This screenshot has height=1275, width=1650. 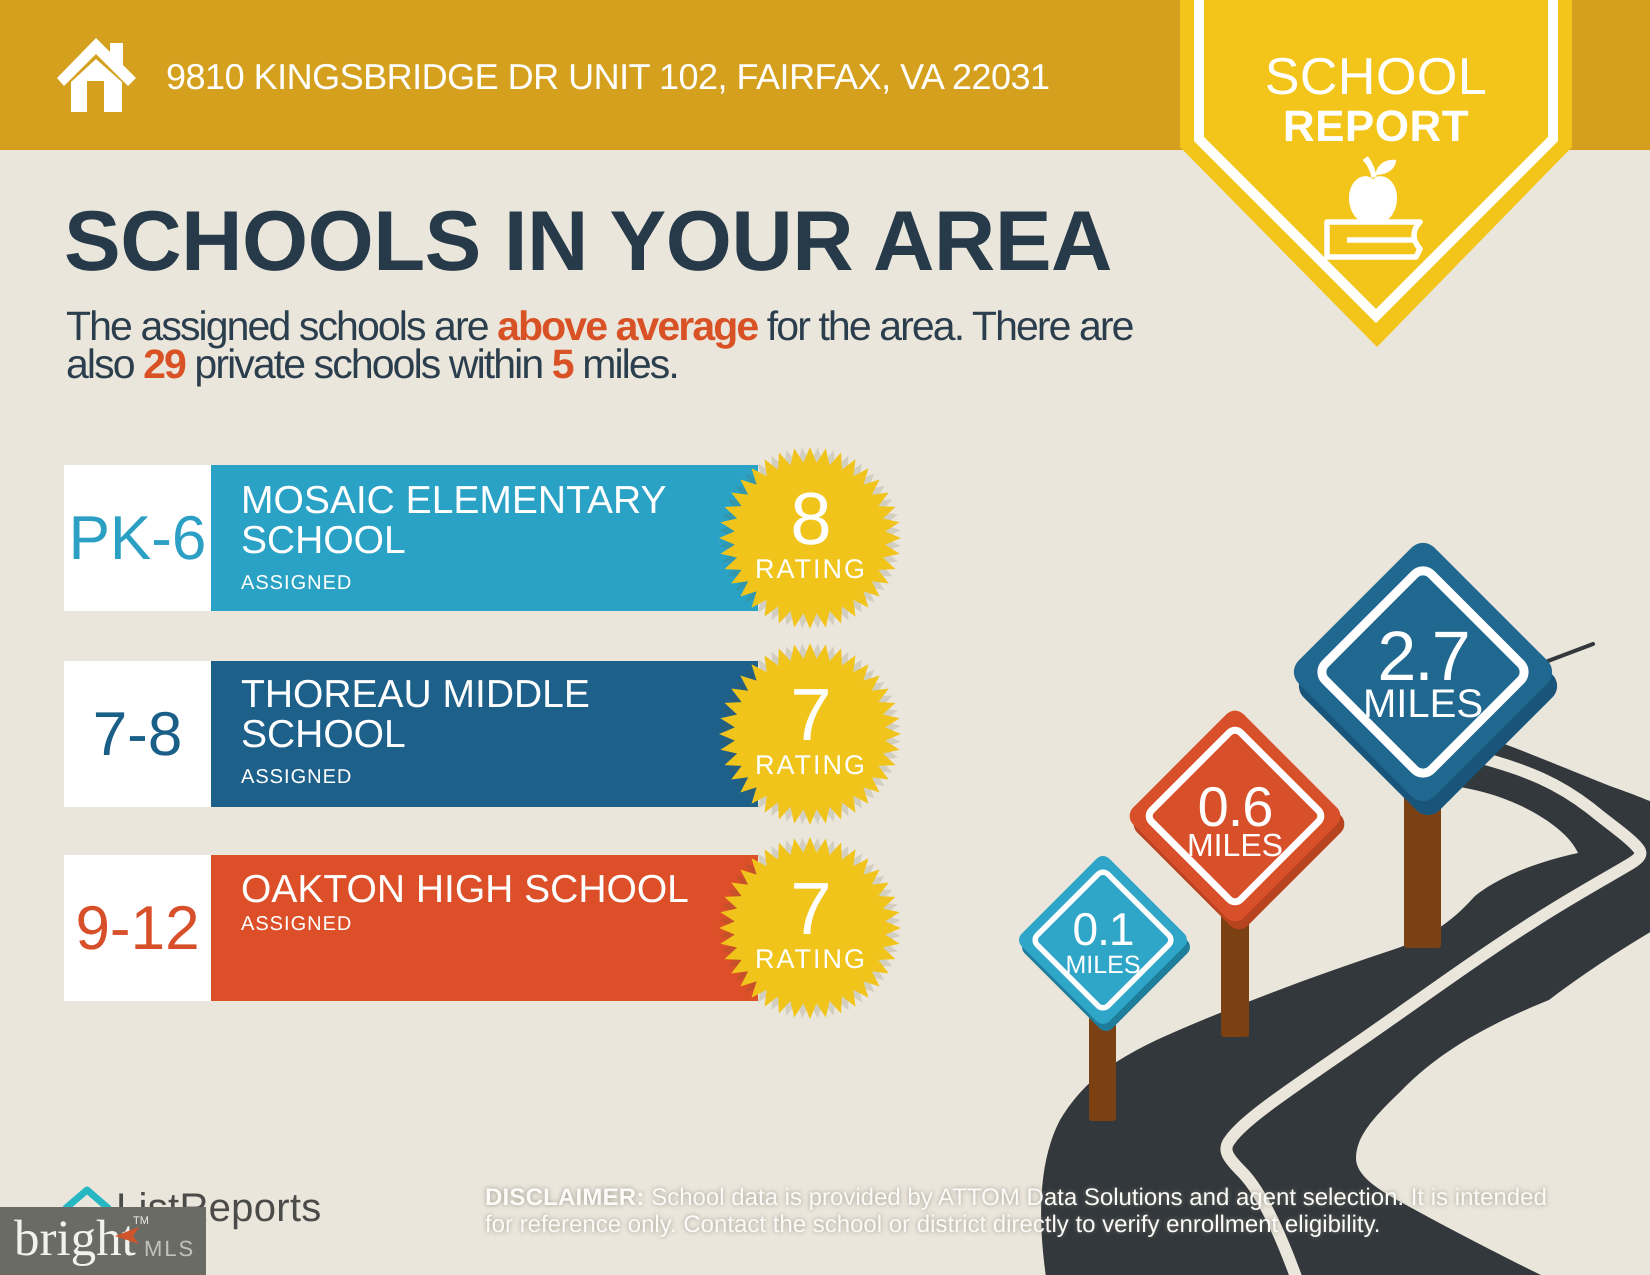 What do you see at coordinates (1235, 806) in the screenshot?
I see `svg-text: 0.6` at bounding box center [1235, 806].